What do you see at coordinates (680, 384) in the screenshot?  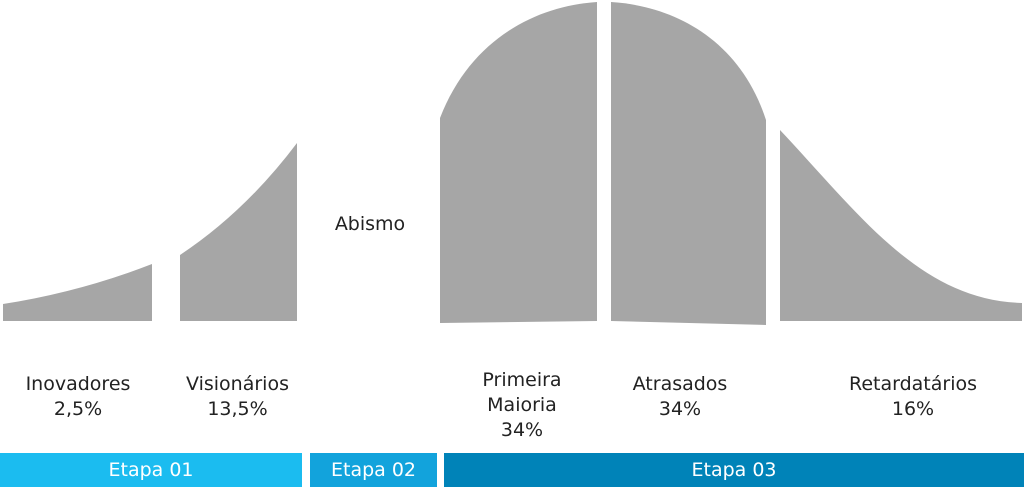 I see `segment-name: Atrasados` at bounding box center [680, 384].